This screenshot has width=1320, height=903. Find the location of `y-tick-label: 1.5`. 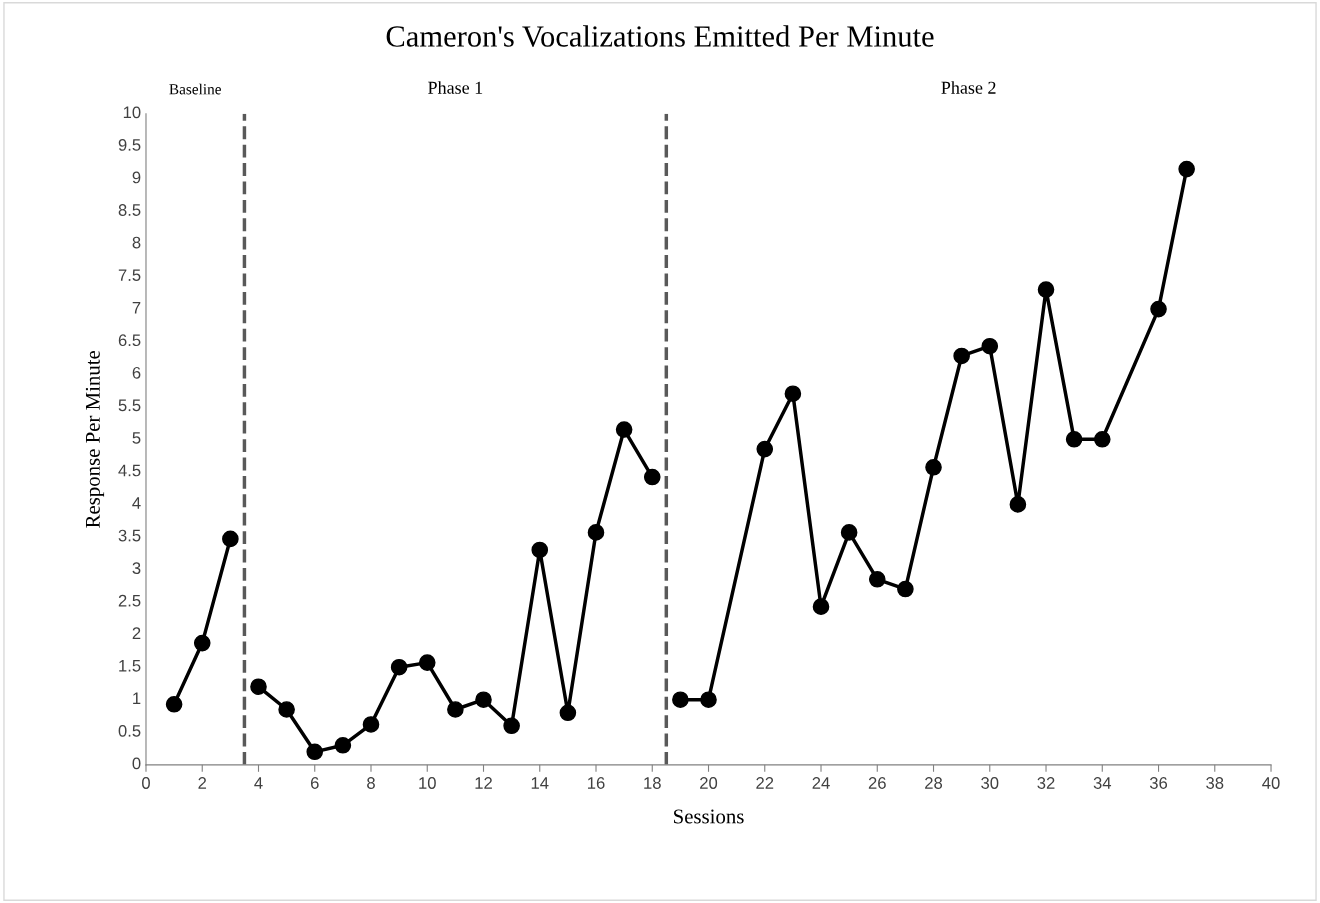

y-tick-label: 1.5 is located at coordinates (130, 666).